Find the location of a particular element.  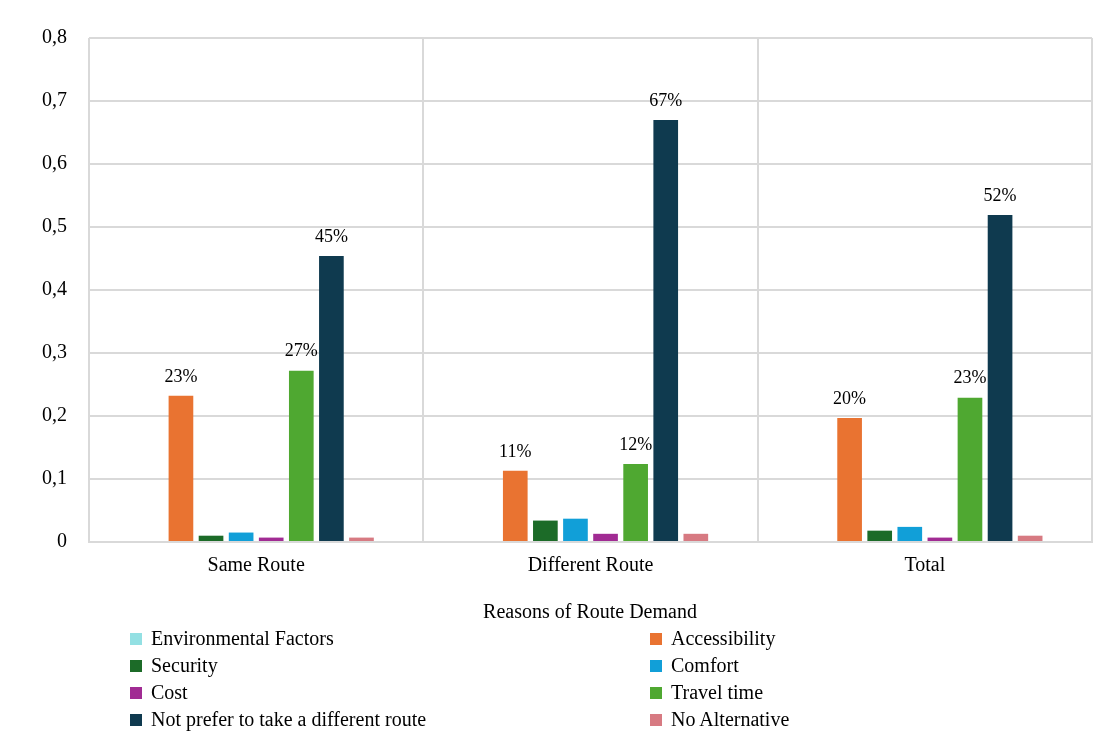

x-tick-label: Same Route is located at coordinates (256, 564).